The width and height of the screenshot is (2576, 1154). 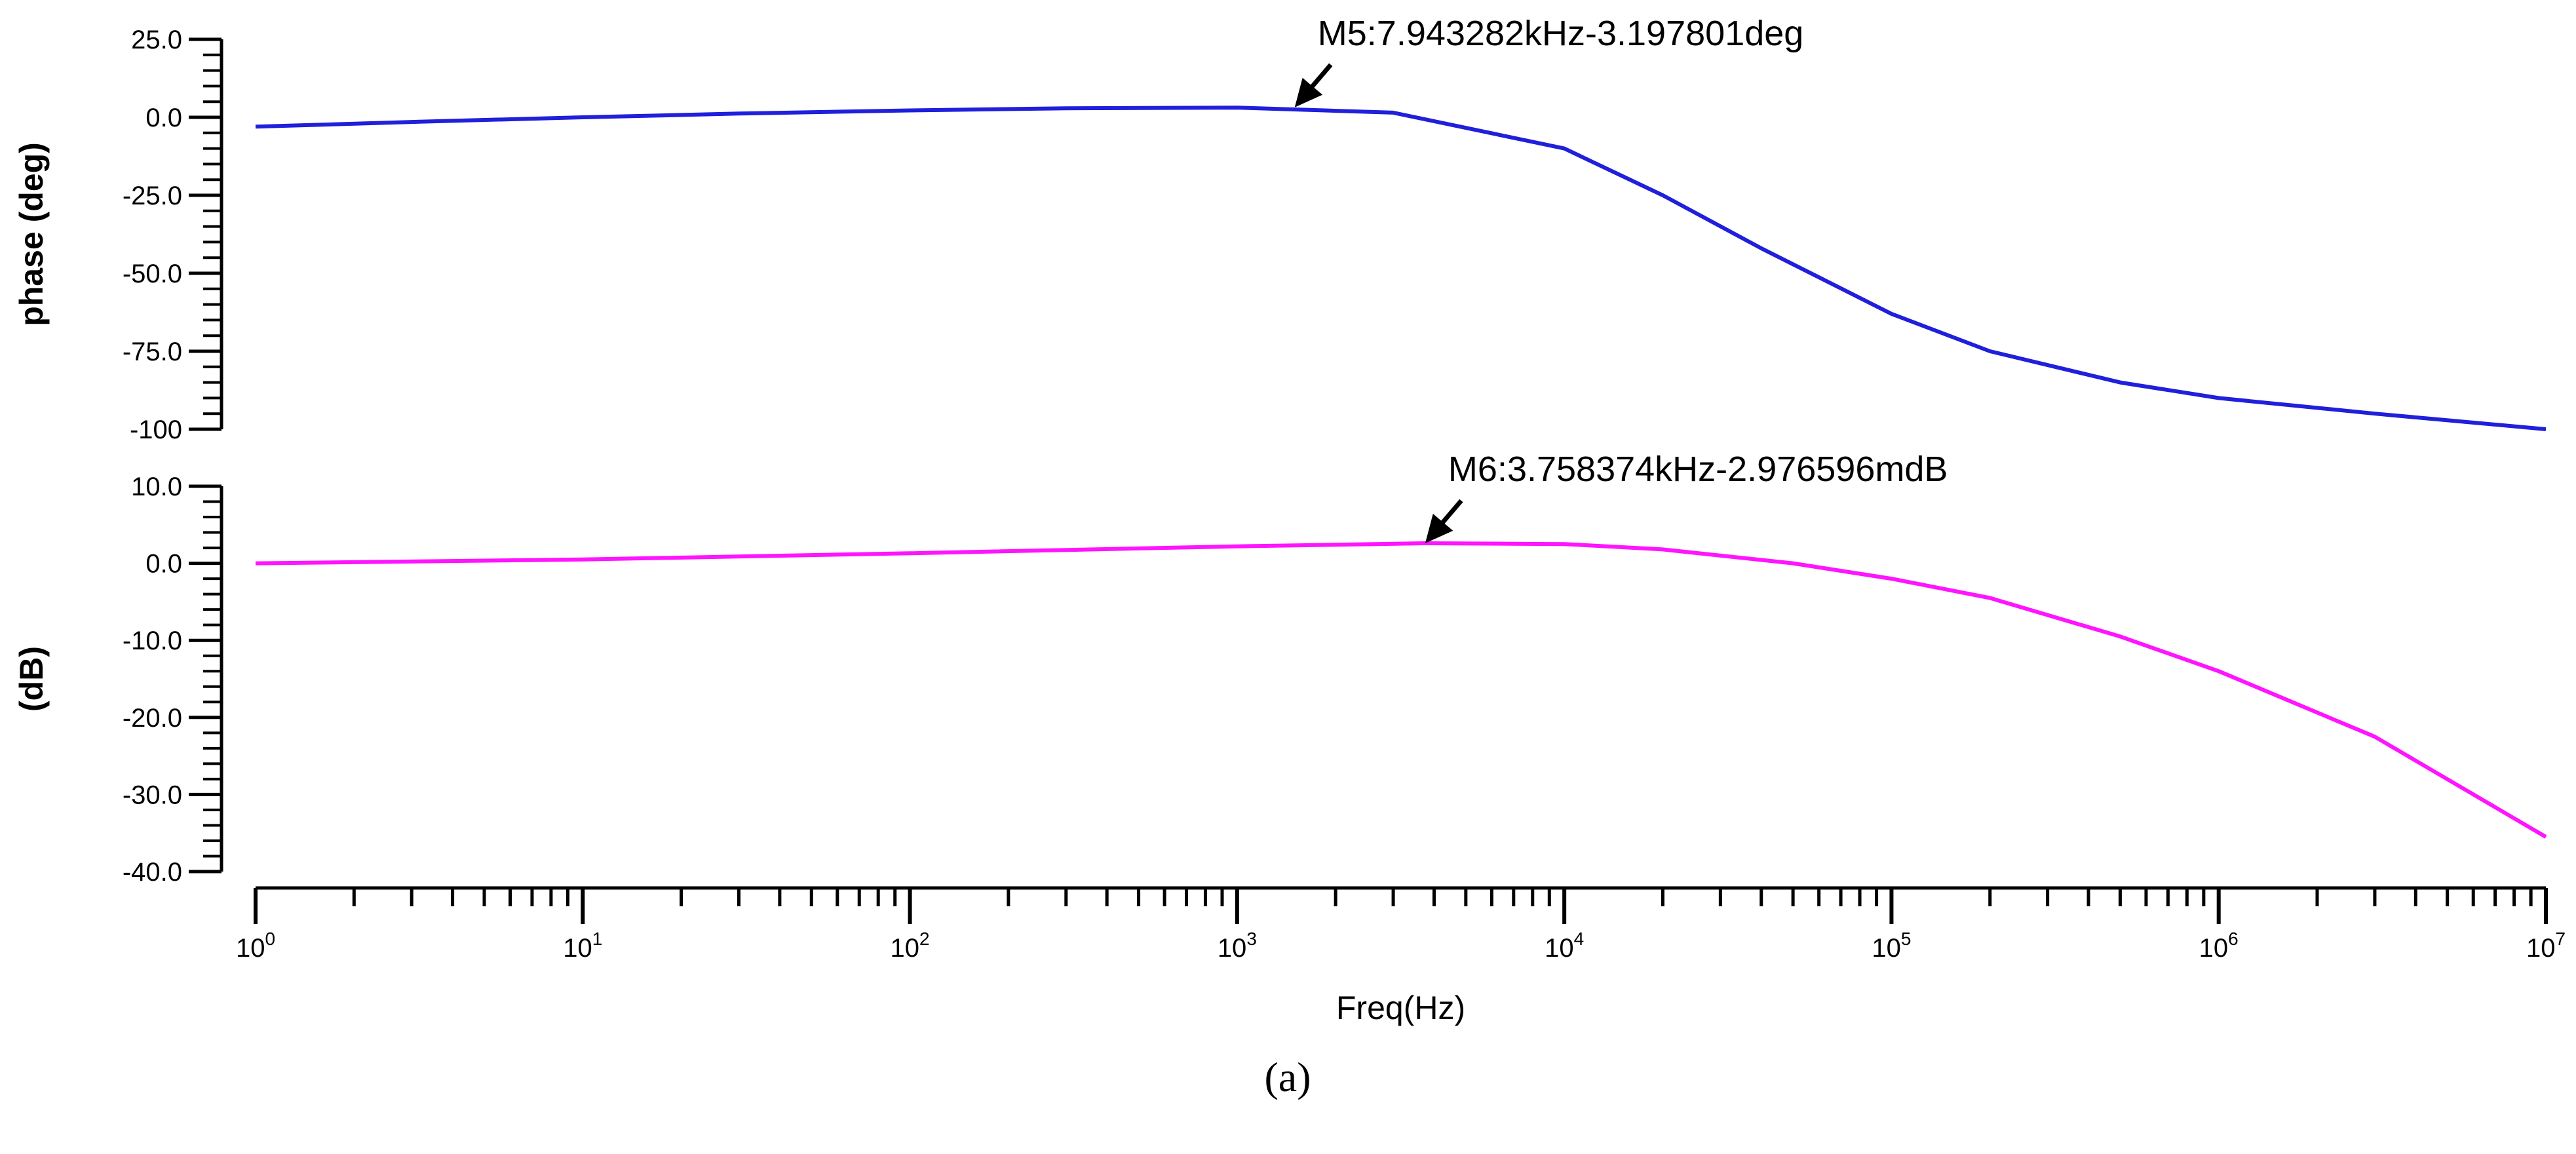 What do you see at coordinates (255, 946) in the screenshot?
I see `x-tick-label: 10⁰` at bounding box center [255, 946].